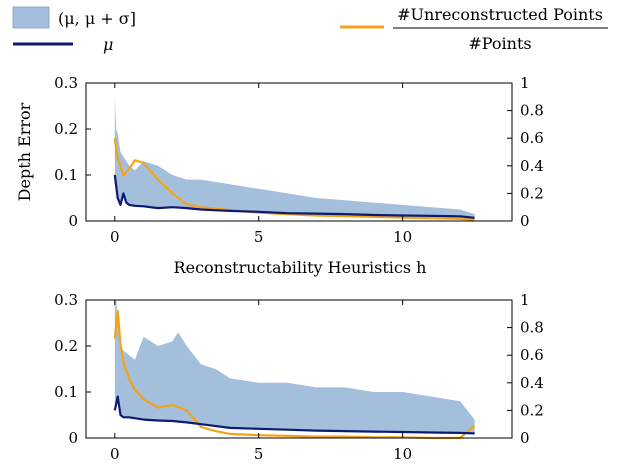 The width and height of the screenshot is (623, 465). What do you see at coordinates (500, 14) in the screenshot?
I see `legend-ratio-numerator: #Unreconstructed Points` at bounding box center [500, 14].